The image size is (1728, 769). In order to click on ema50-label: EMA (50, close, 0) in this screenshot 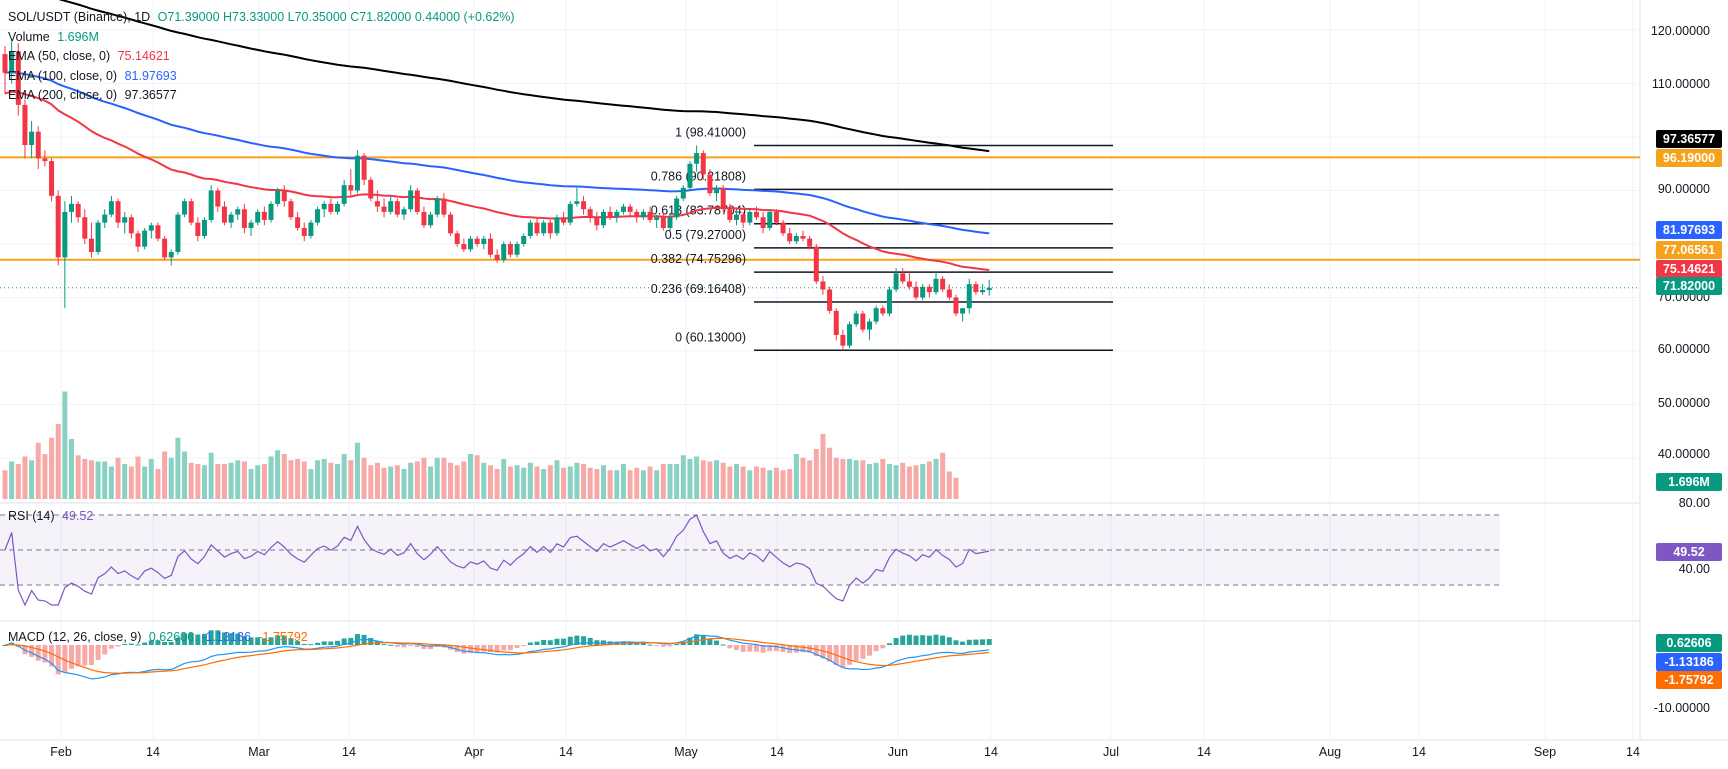, I will do `click(59, 56)`.